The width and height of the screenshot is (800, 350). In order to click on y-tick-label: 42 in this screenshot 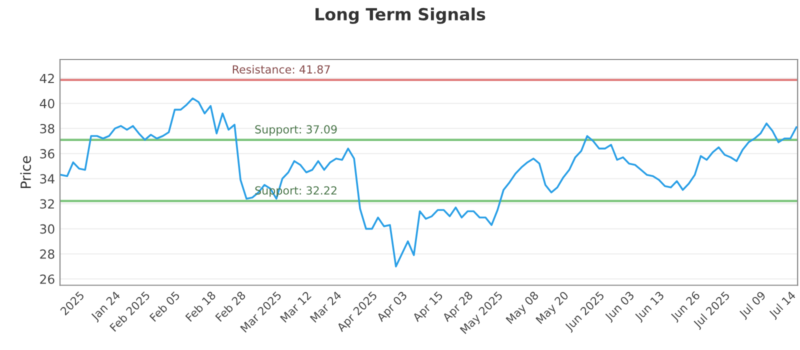, I will do `click(47, 79)`.